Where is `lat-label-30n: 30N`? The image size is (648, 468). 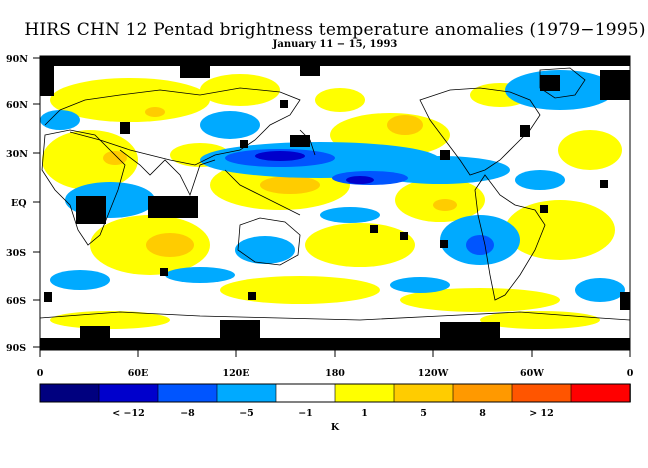 lat-label-30n: 30N is located at coordinates (17, 154).